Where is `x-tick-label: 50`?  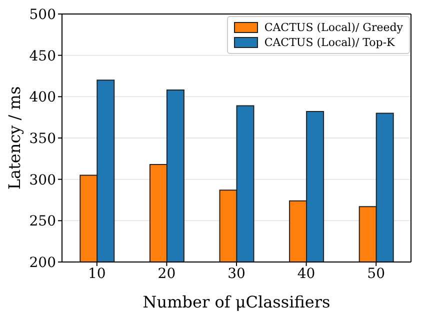
x-tick-label: 50 is located at coordinates (376, 274).